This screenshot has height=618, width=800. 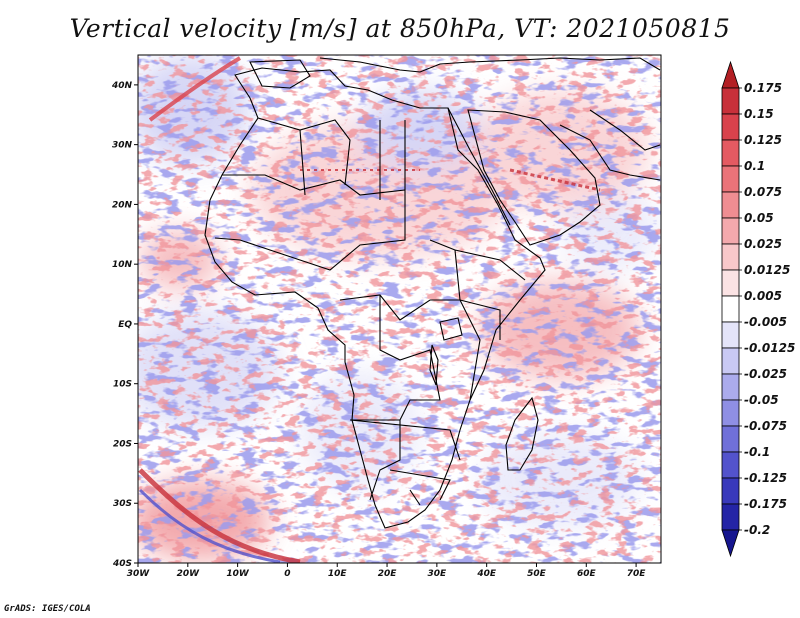 What do you see at coordinates (479, 166) in the screenshot?
I see `red-sea` at bounding box center [479, 166].